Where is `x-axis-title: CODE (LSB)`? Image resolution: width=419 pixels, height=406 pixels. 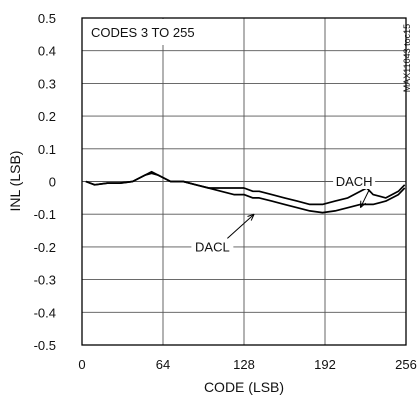 x-axis-title: CODE (LSB) is located at coordinates (244, 387).